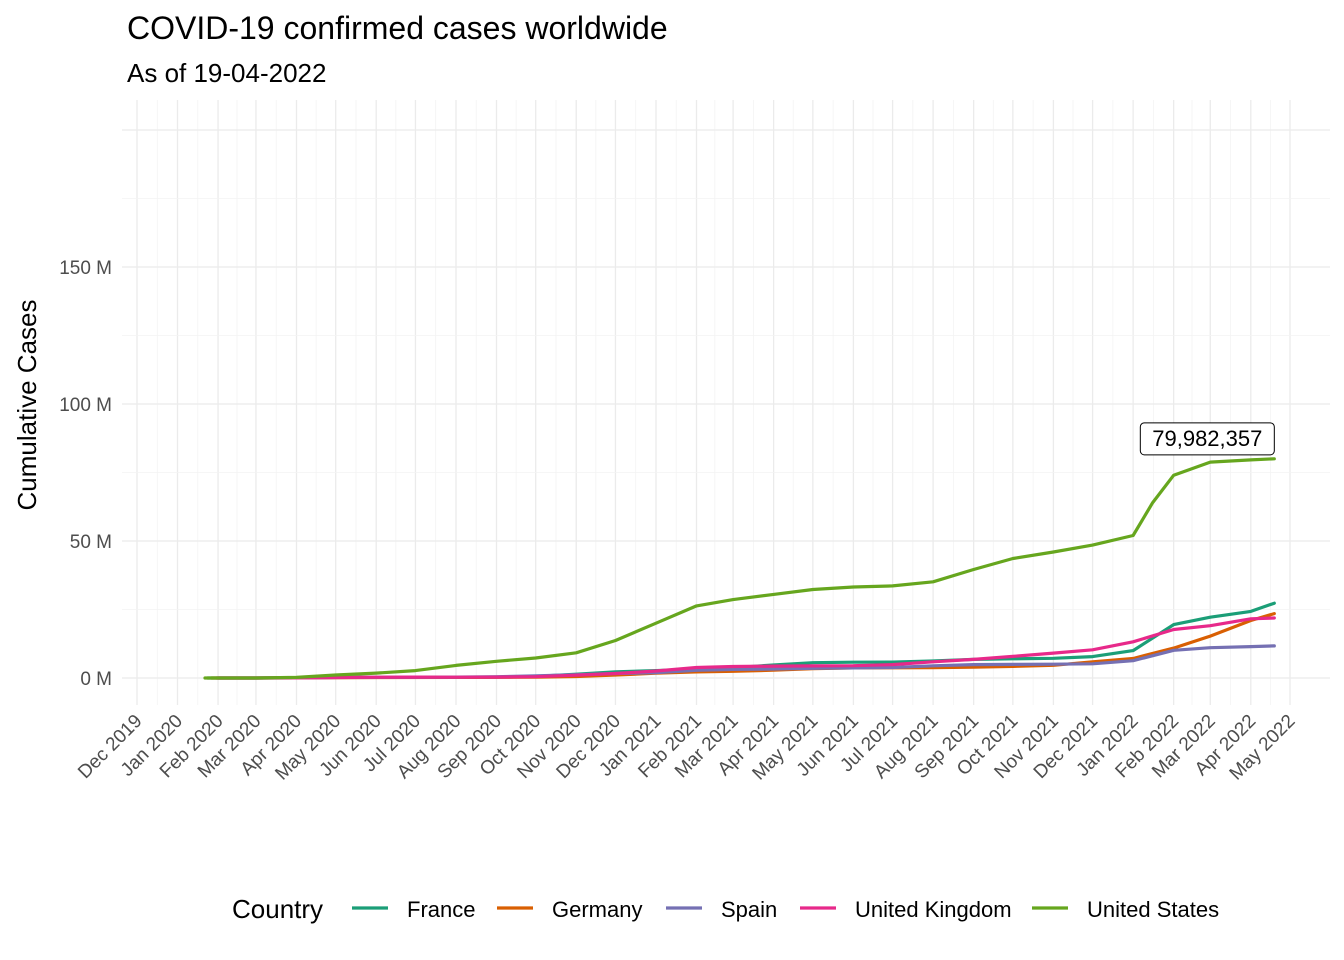  I want to click on legend-title: Country, so click(277, 909).